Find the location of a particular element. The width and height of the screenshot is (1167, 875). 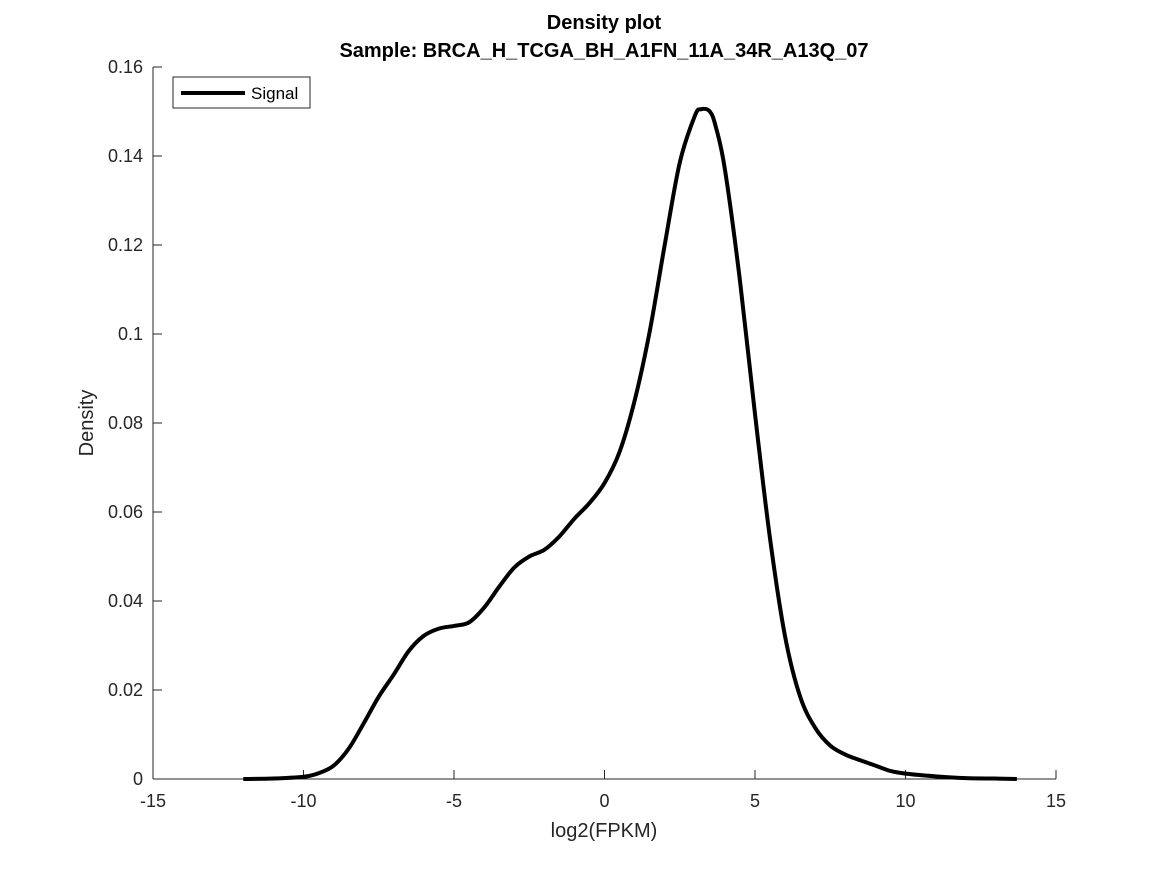

legend-entry-signal: Signal is located at coordinates (274, 93).